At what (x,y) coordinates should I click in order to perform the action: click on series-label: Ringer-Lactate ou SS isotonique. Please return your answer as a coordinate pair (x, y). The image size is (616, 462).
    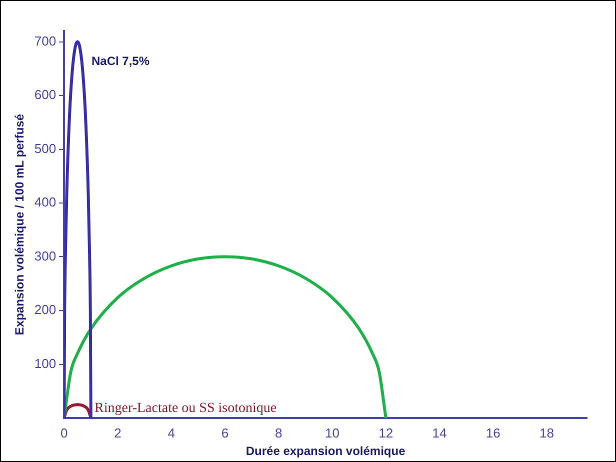
    Looking at the image, I should click on (185, 408).